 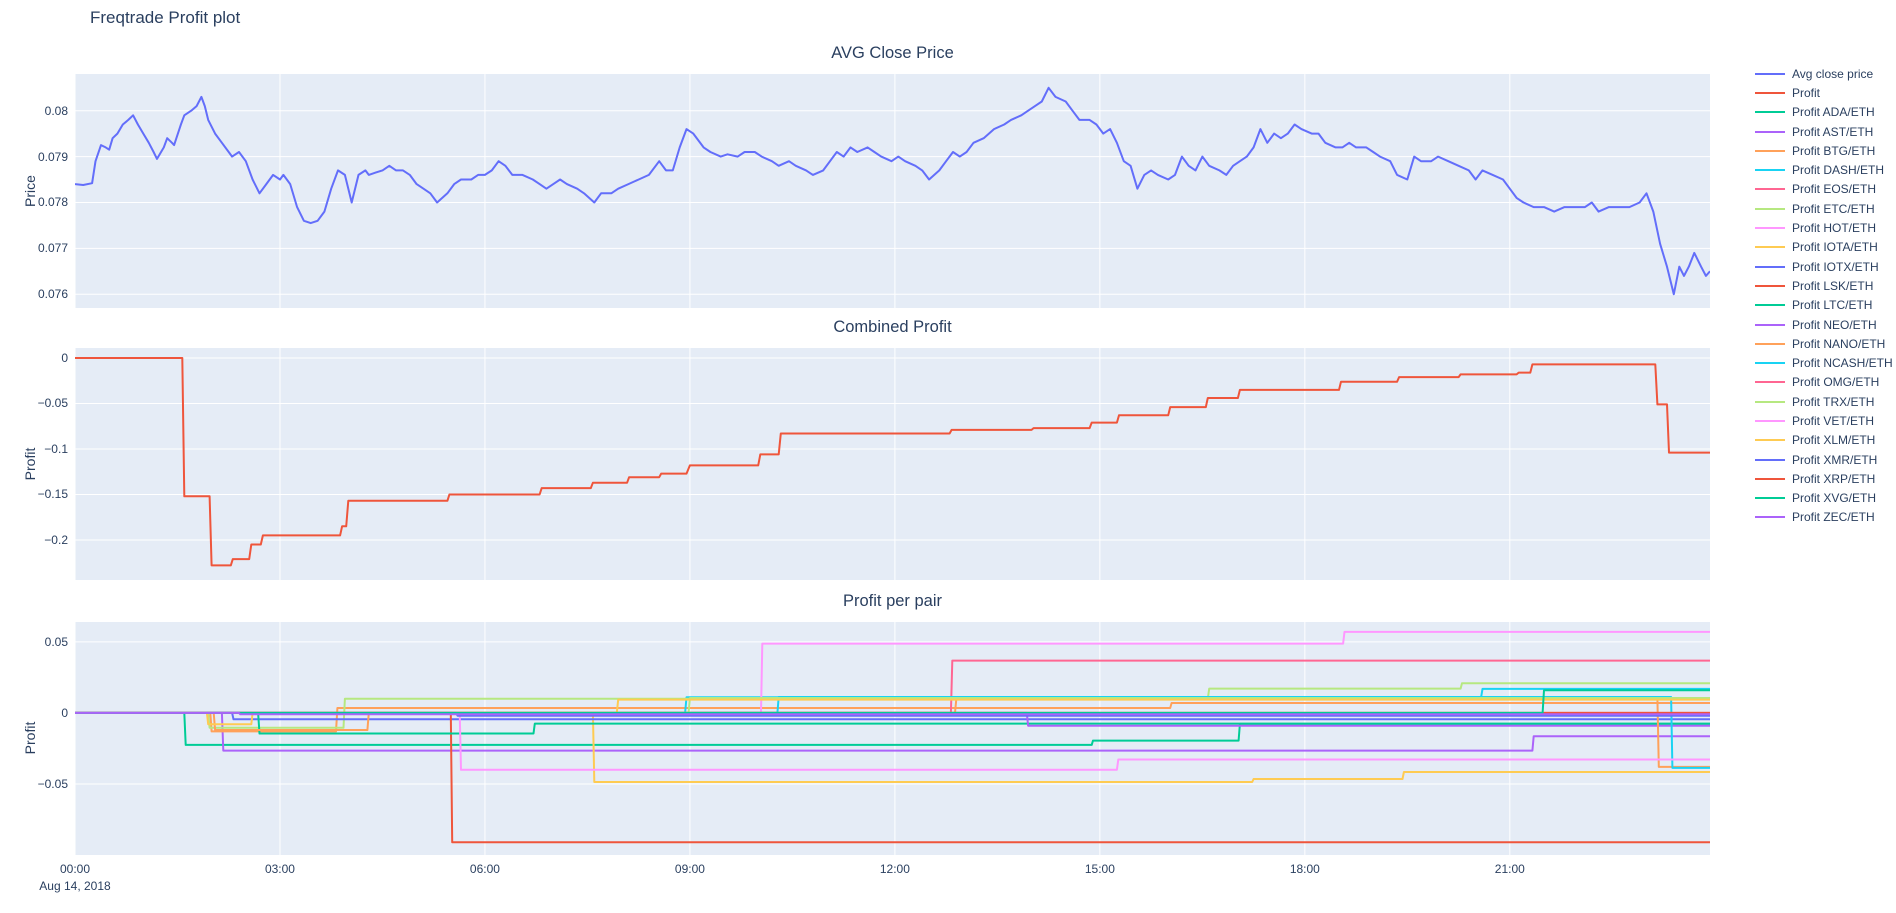 I want to click on legend-item-profit-xrp-eth: Profit XRP/ETH, so click(x=1824, y=478).